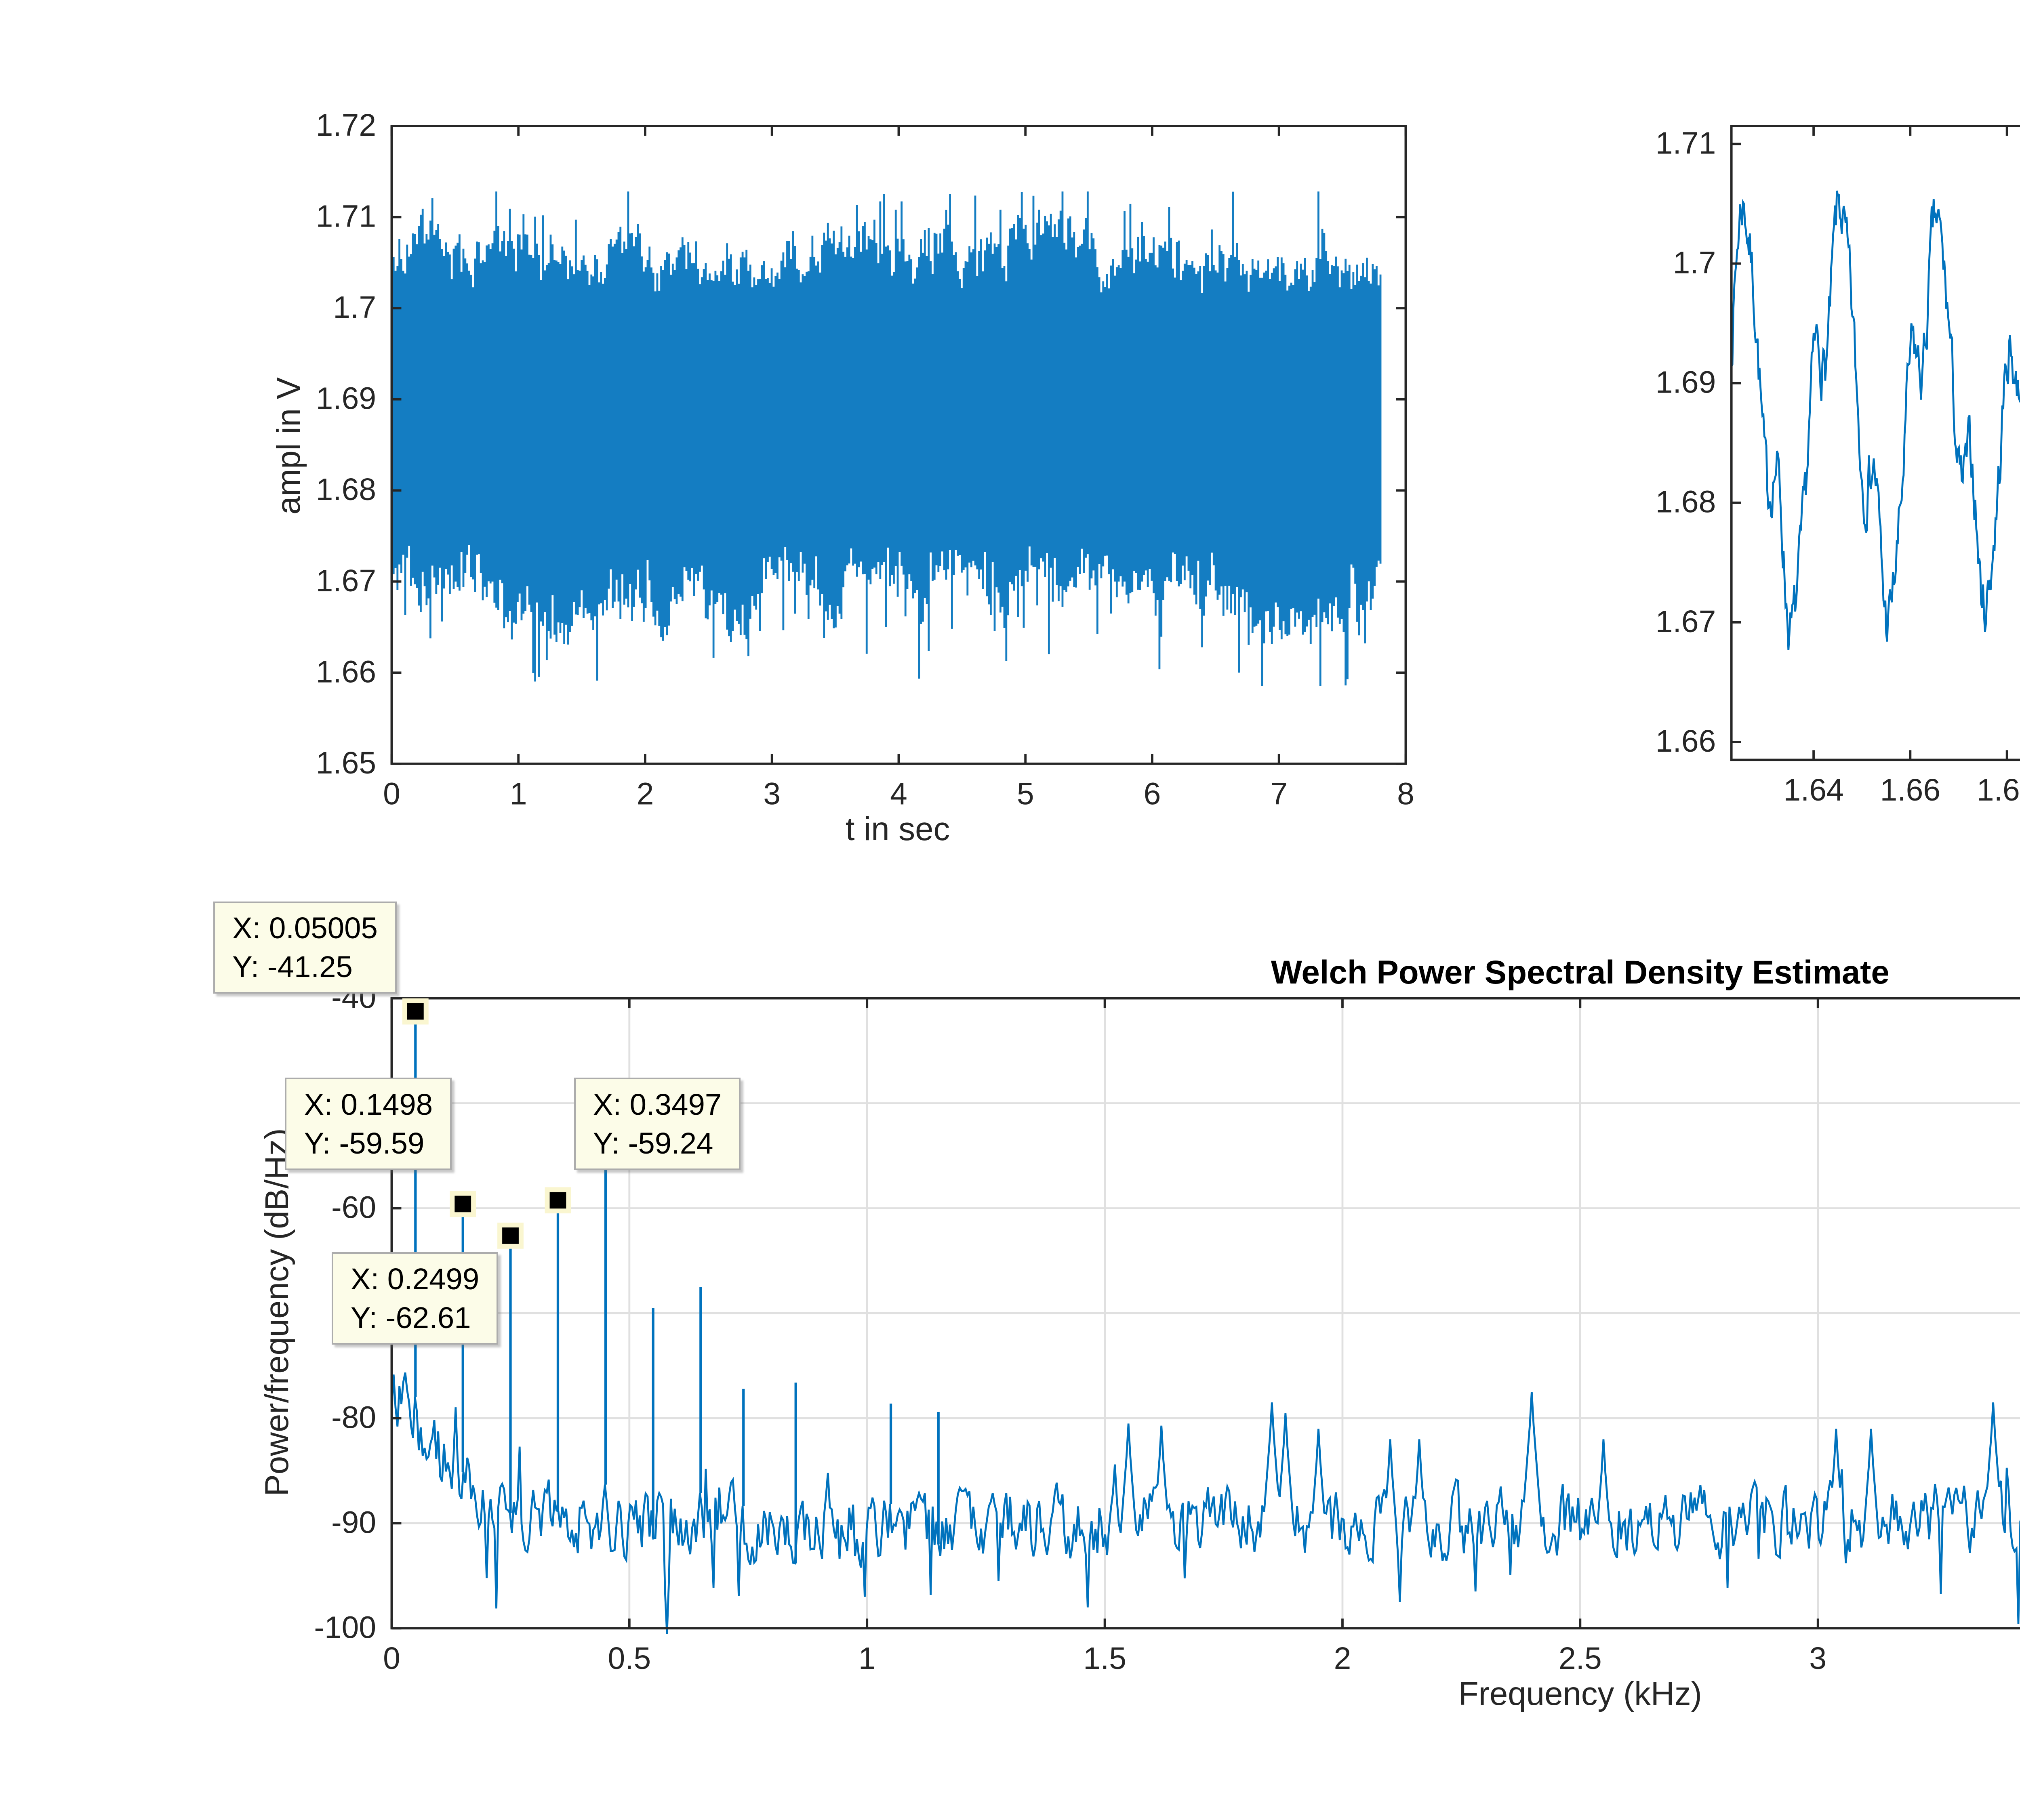 This screenshot has height=1820, width=2020. Describe the element at coordinates (353, 1522) in the screenshot. I see `psd-y-tick-label: -90` at that location.